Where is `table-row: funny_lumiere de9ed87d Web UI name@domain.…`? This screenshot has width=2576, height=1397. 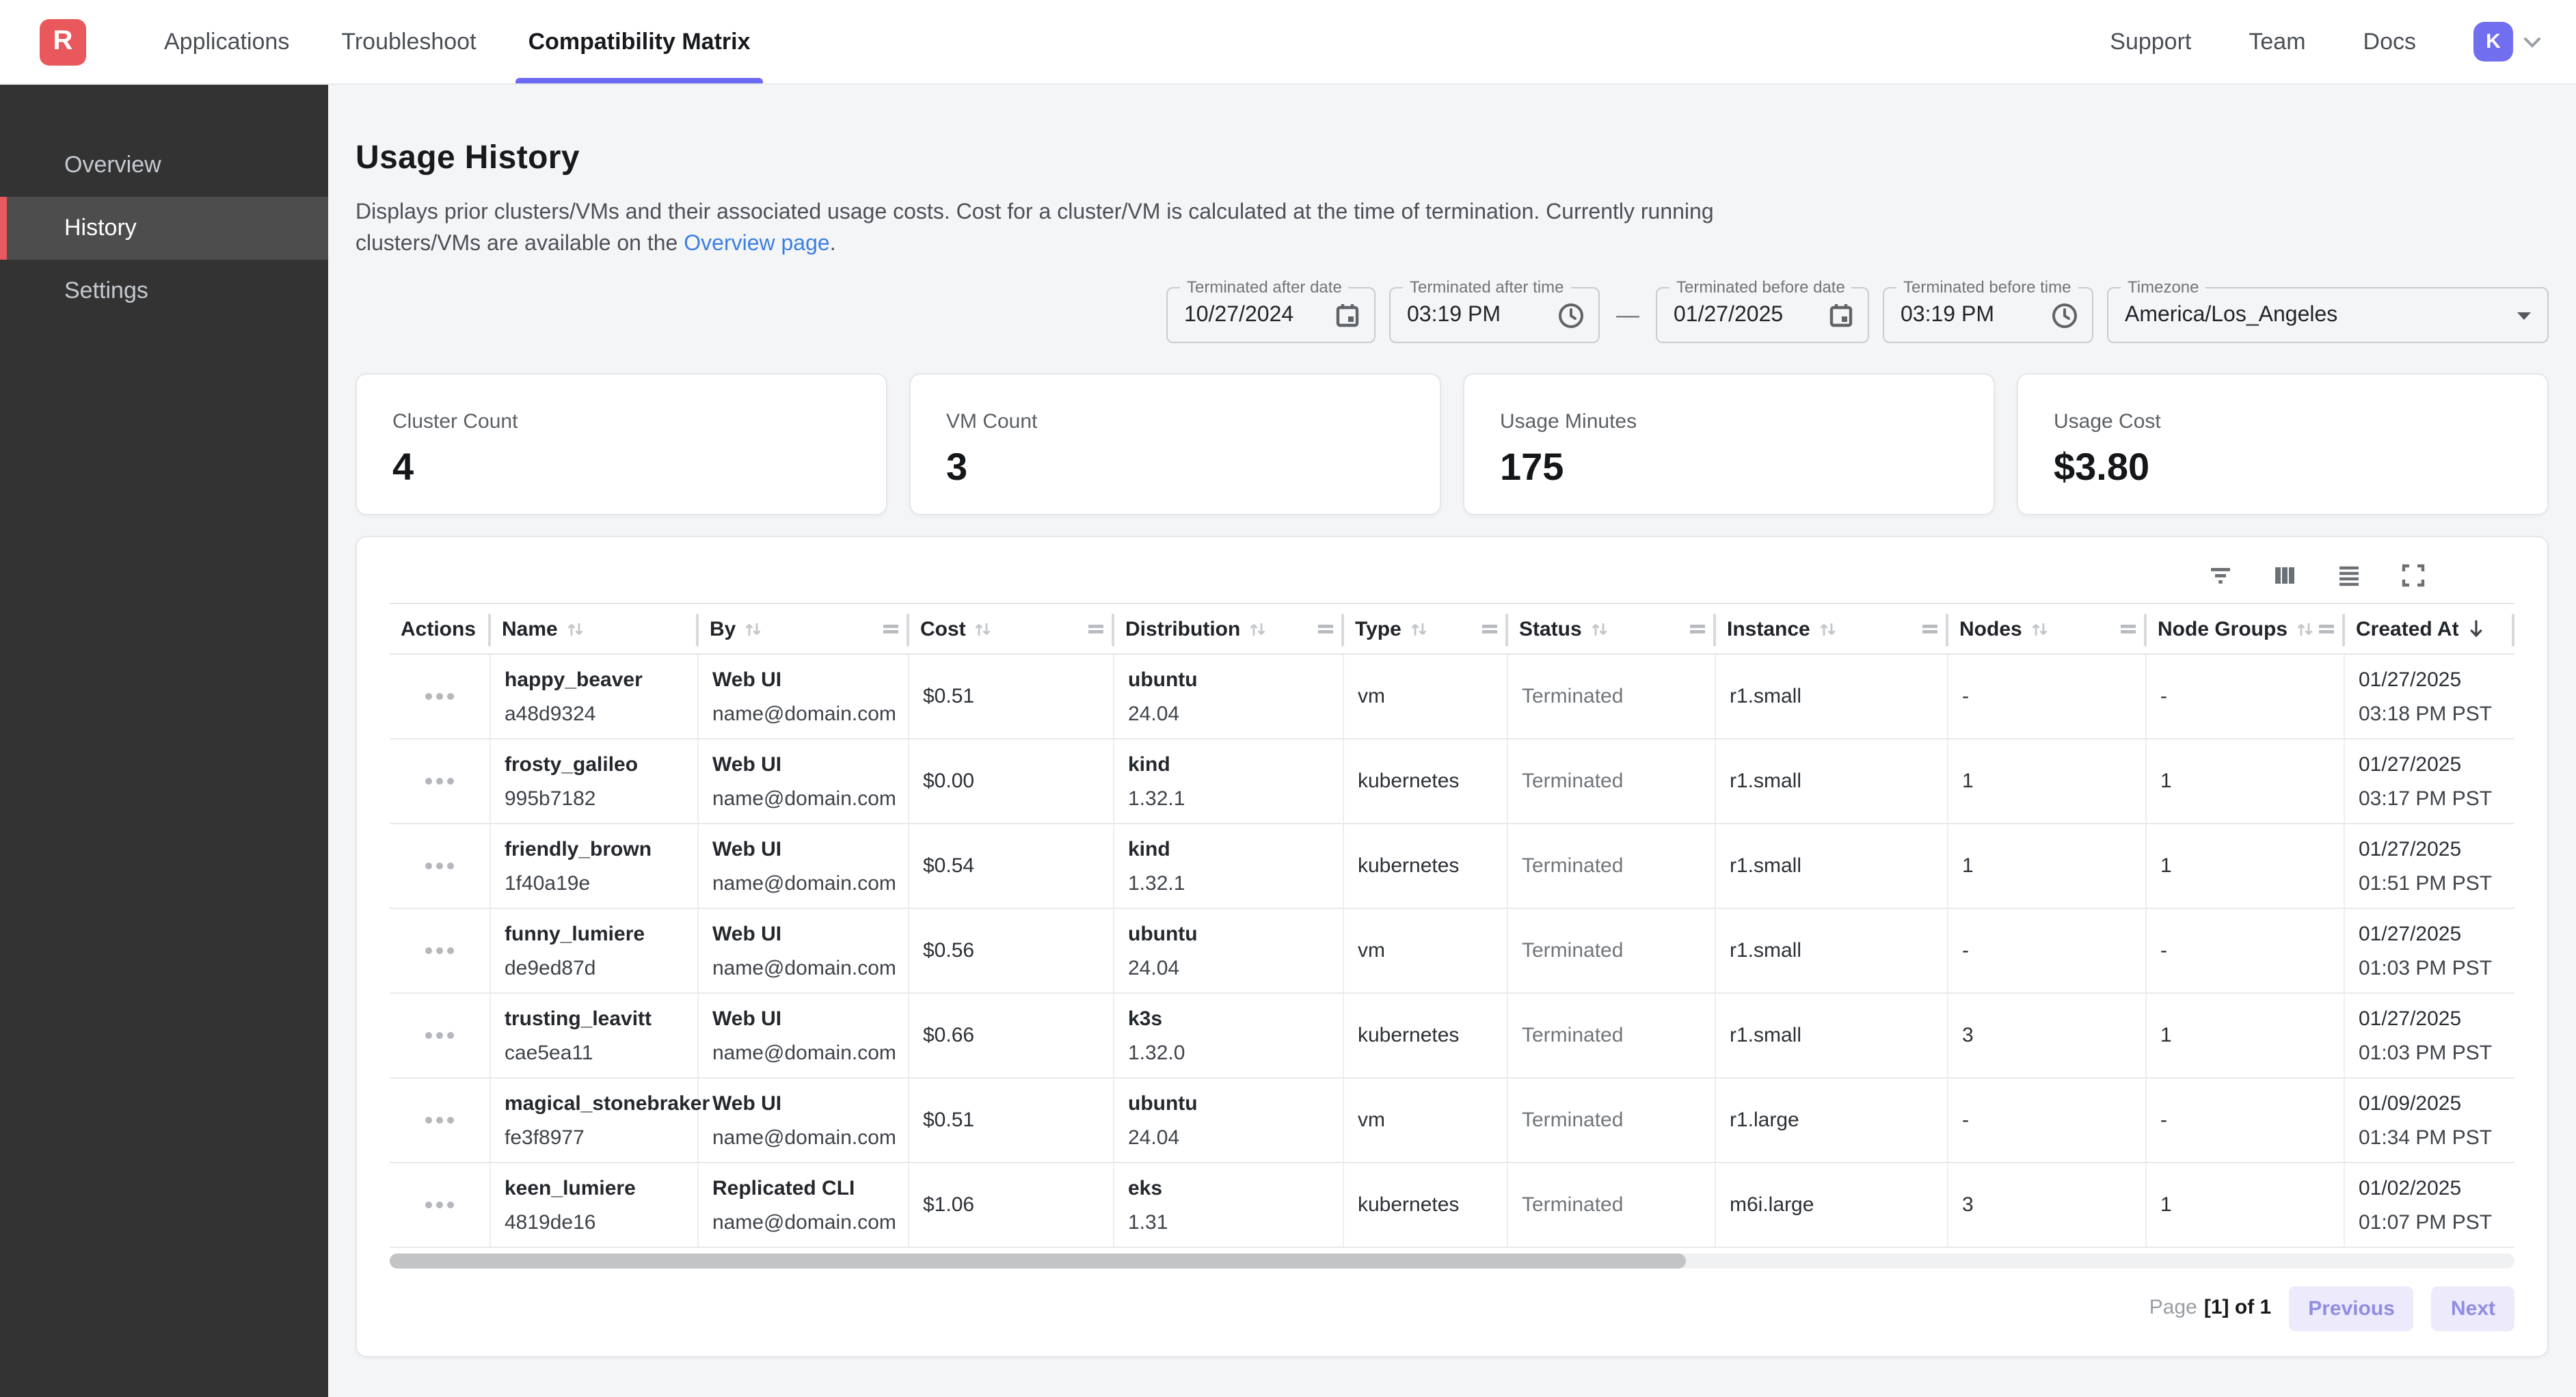 table-row: funny_lumiere de9ed87d Web UI name@domain.… is located at coordinates (1452, 951).